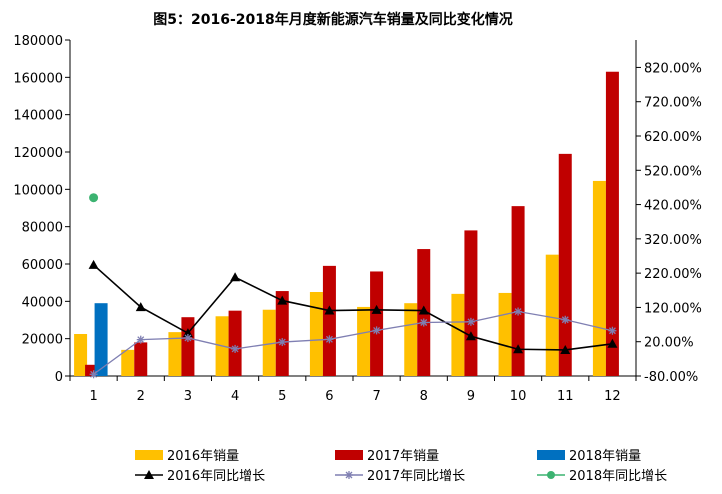 This screenshot has height=494, width=722. What do you see at coordinates (353, 342) in the screenshot?
I see `line-2017年同比增长` at bounding box center [353, 342].